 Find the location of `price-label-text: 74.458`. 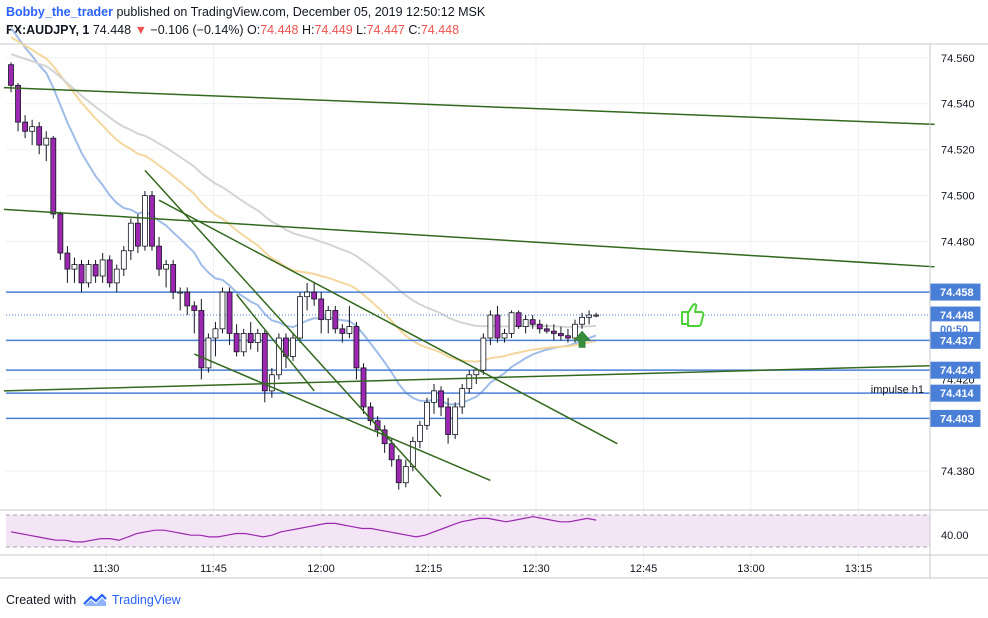

price-label-text: 74.458 is located at coordinates (957, 293).